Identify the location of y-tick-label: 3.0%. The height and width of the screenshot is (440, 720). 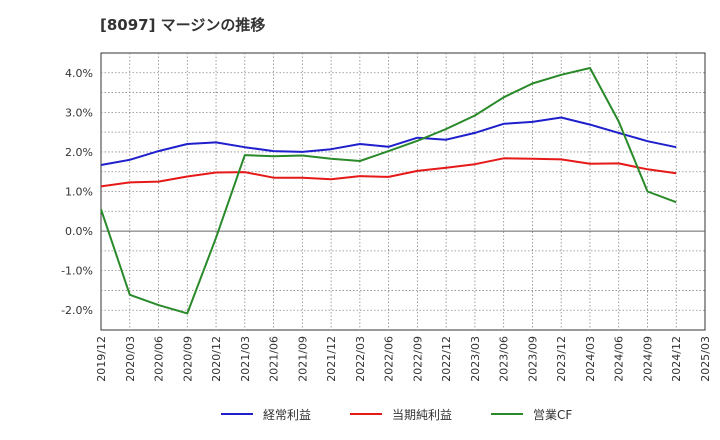
(79, 112).